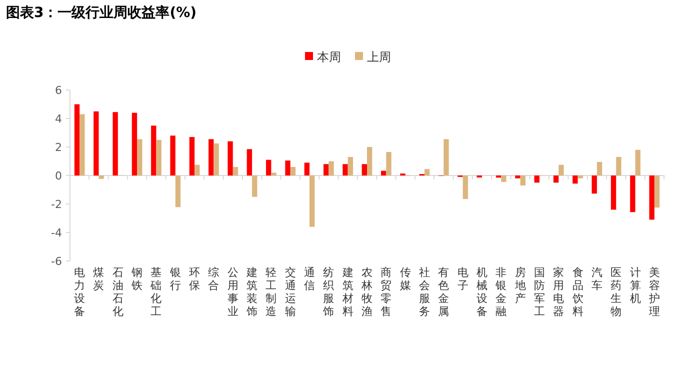 The height and width of the screenshot is (376, 676). Describe the element at coordinates (329, 57) in the screenshot. I see `legend-label: 本周` at that location.